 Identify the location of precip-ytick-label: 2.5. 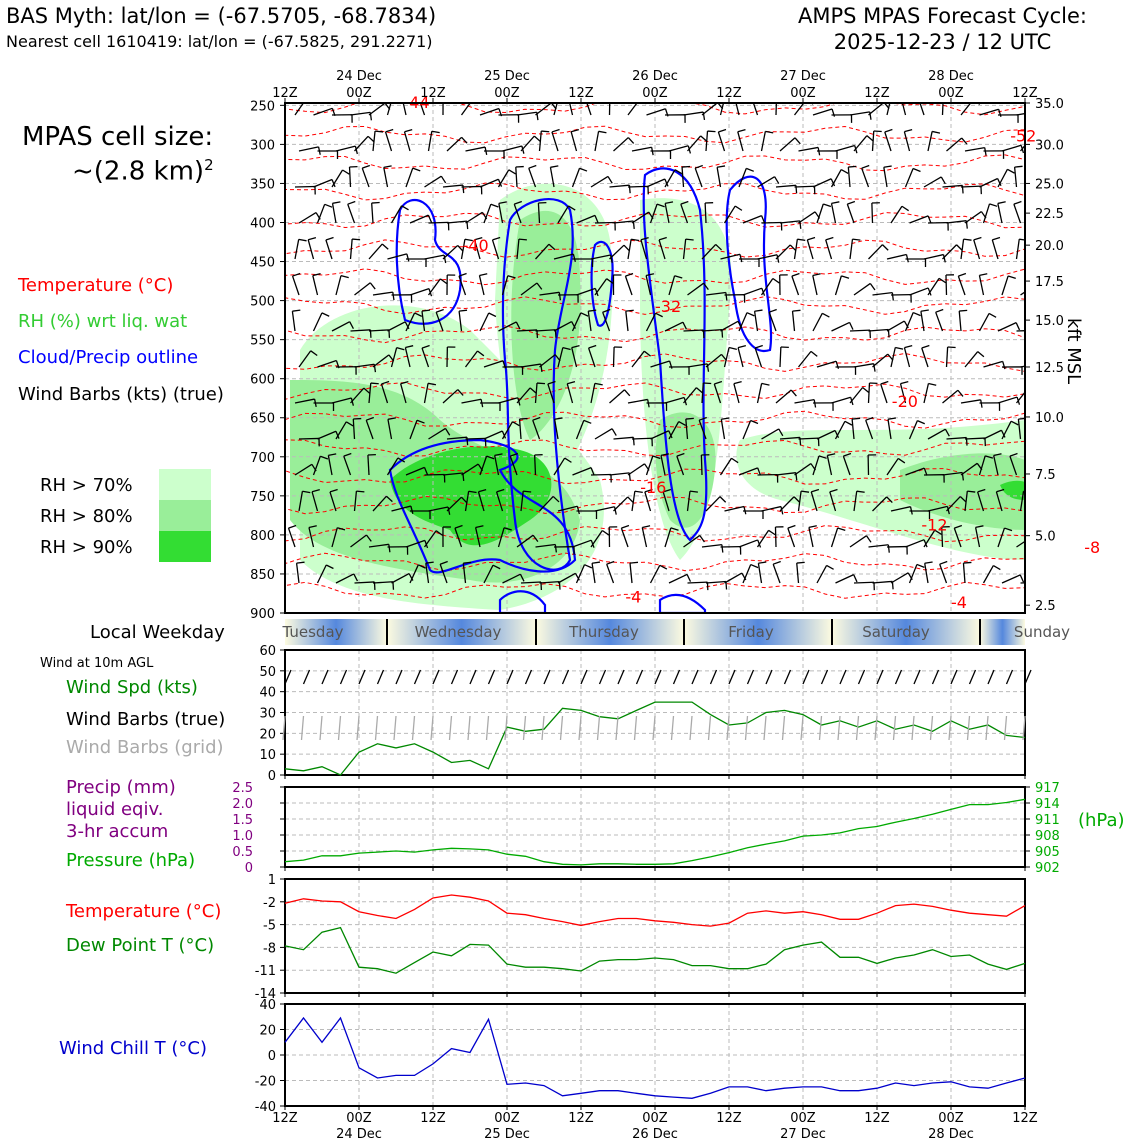
(242, 788).